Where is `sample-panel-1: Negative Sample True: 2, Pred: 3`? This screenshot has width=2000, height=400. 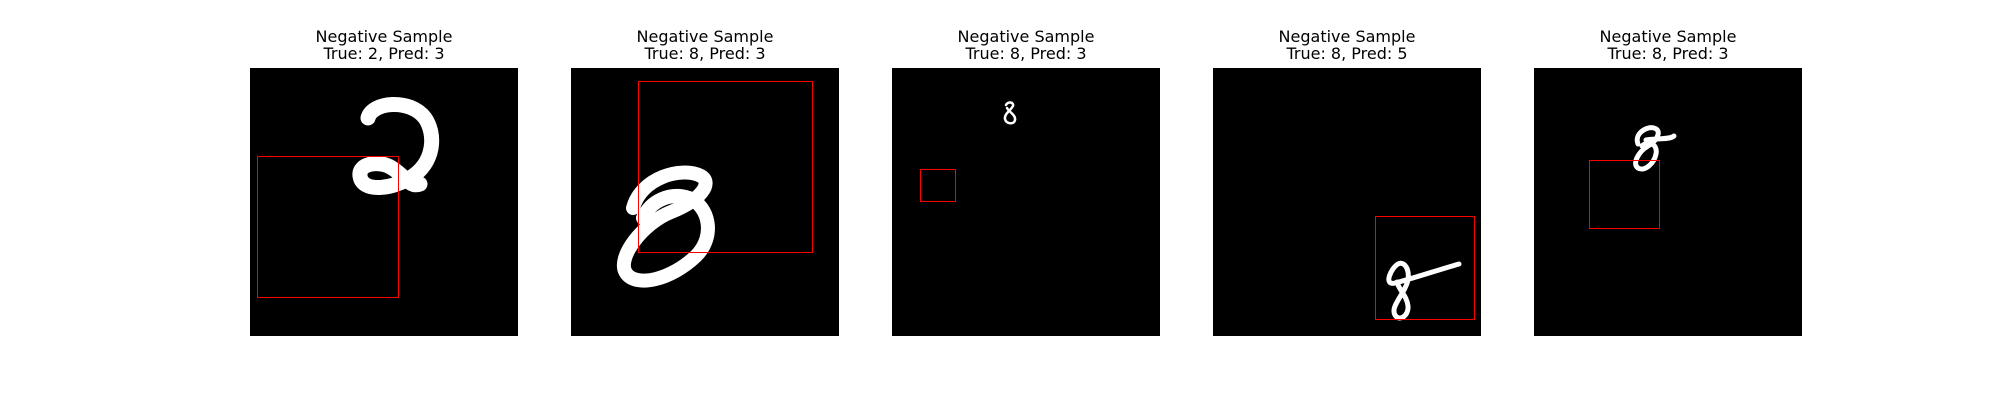
sample-panel-1: Negative Sample True: 2, Pred: 3 is located at coordinates (384, 200).